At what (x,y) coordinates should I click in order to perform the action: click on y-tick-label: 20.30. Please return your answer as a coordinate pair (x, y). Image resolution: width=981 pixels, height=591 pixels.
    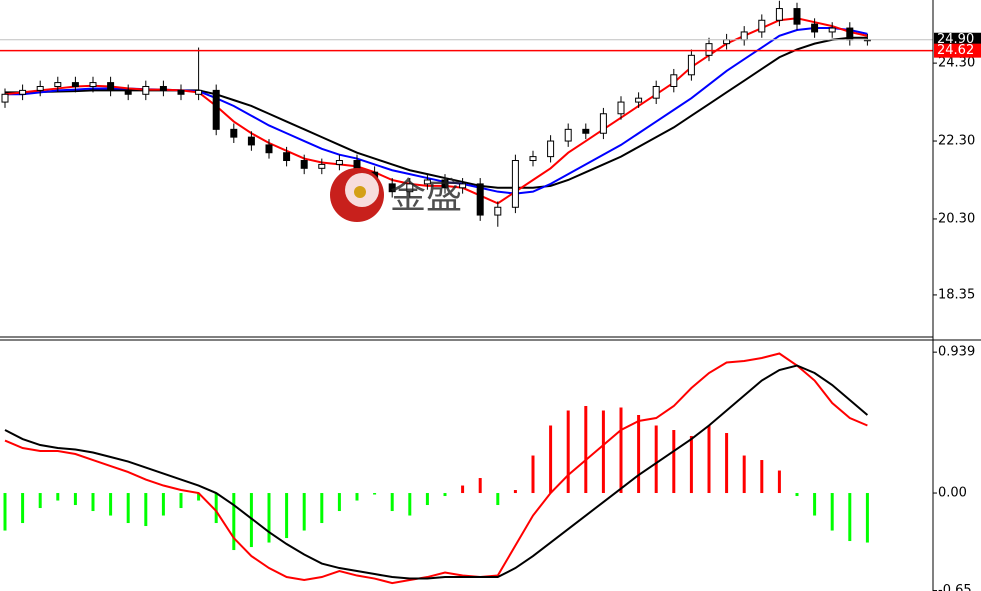
    Looking at the image, I should click on (956, 218).